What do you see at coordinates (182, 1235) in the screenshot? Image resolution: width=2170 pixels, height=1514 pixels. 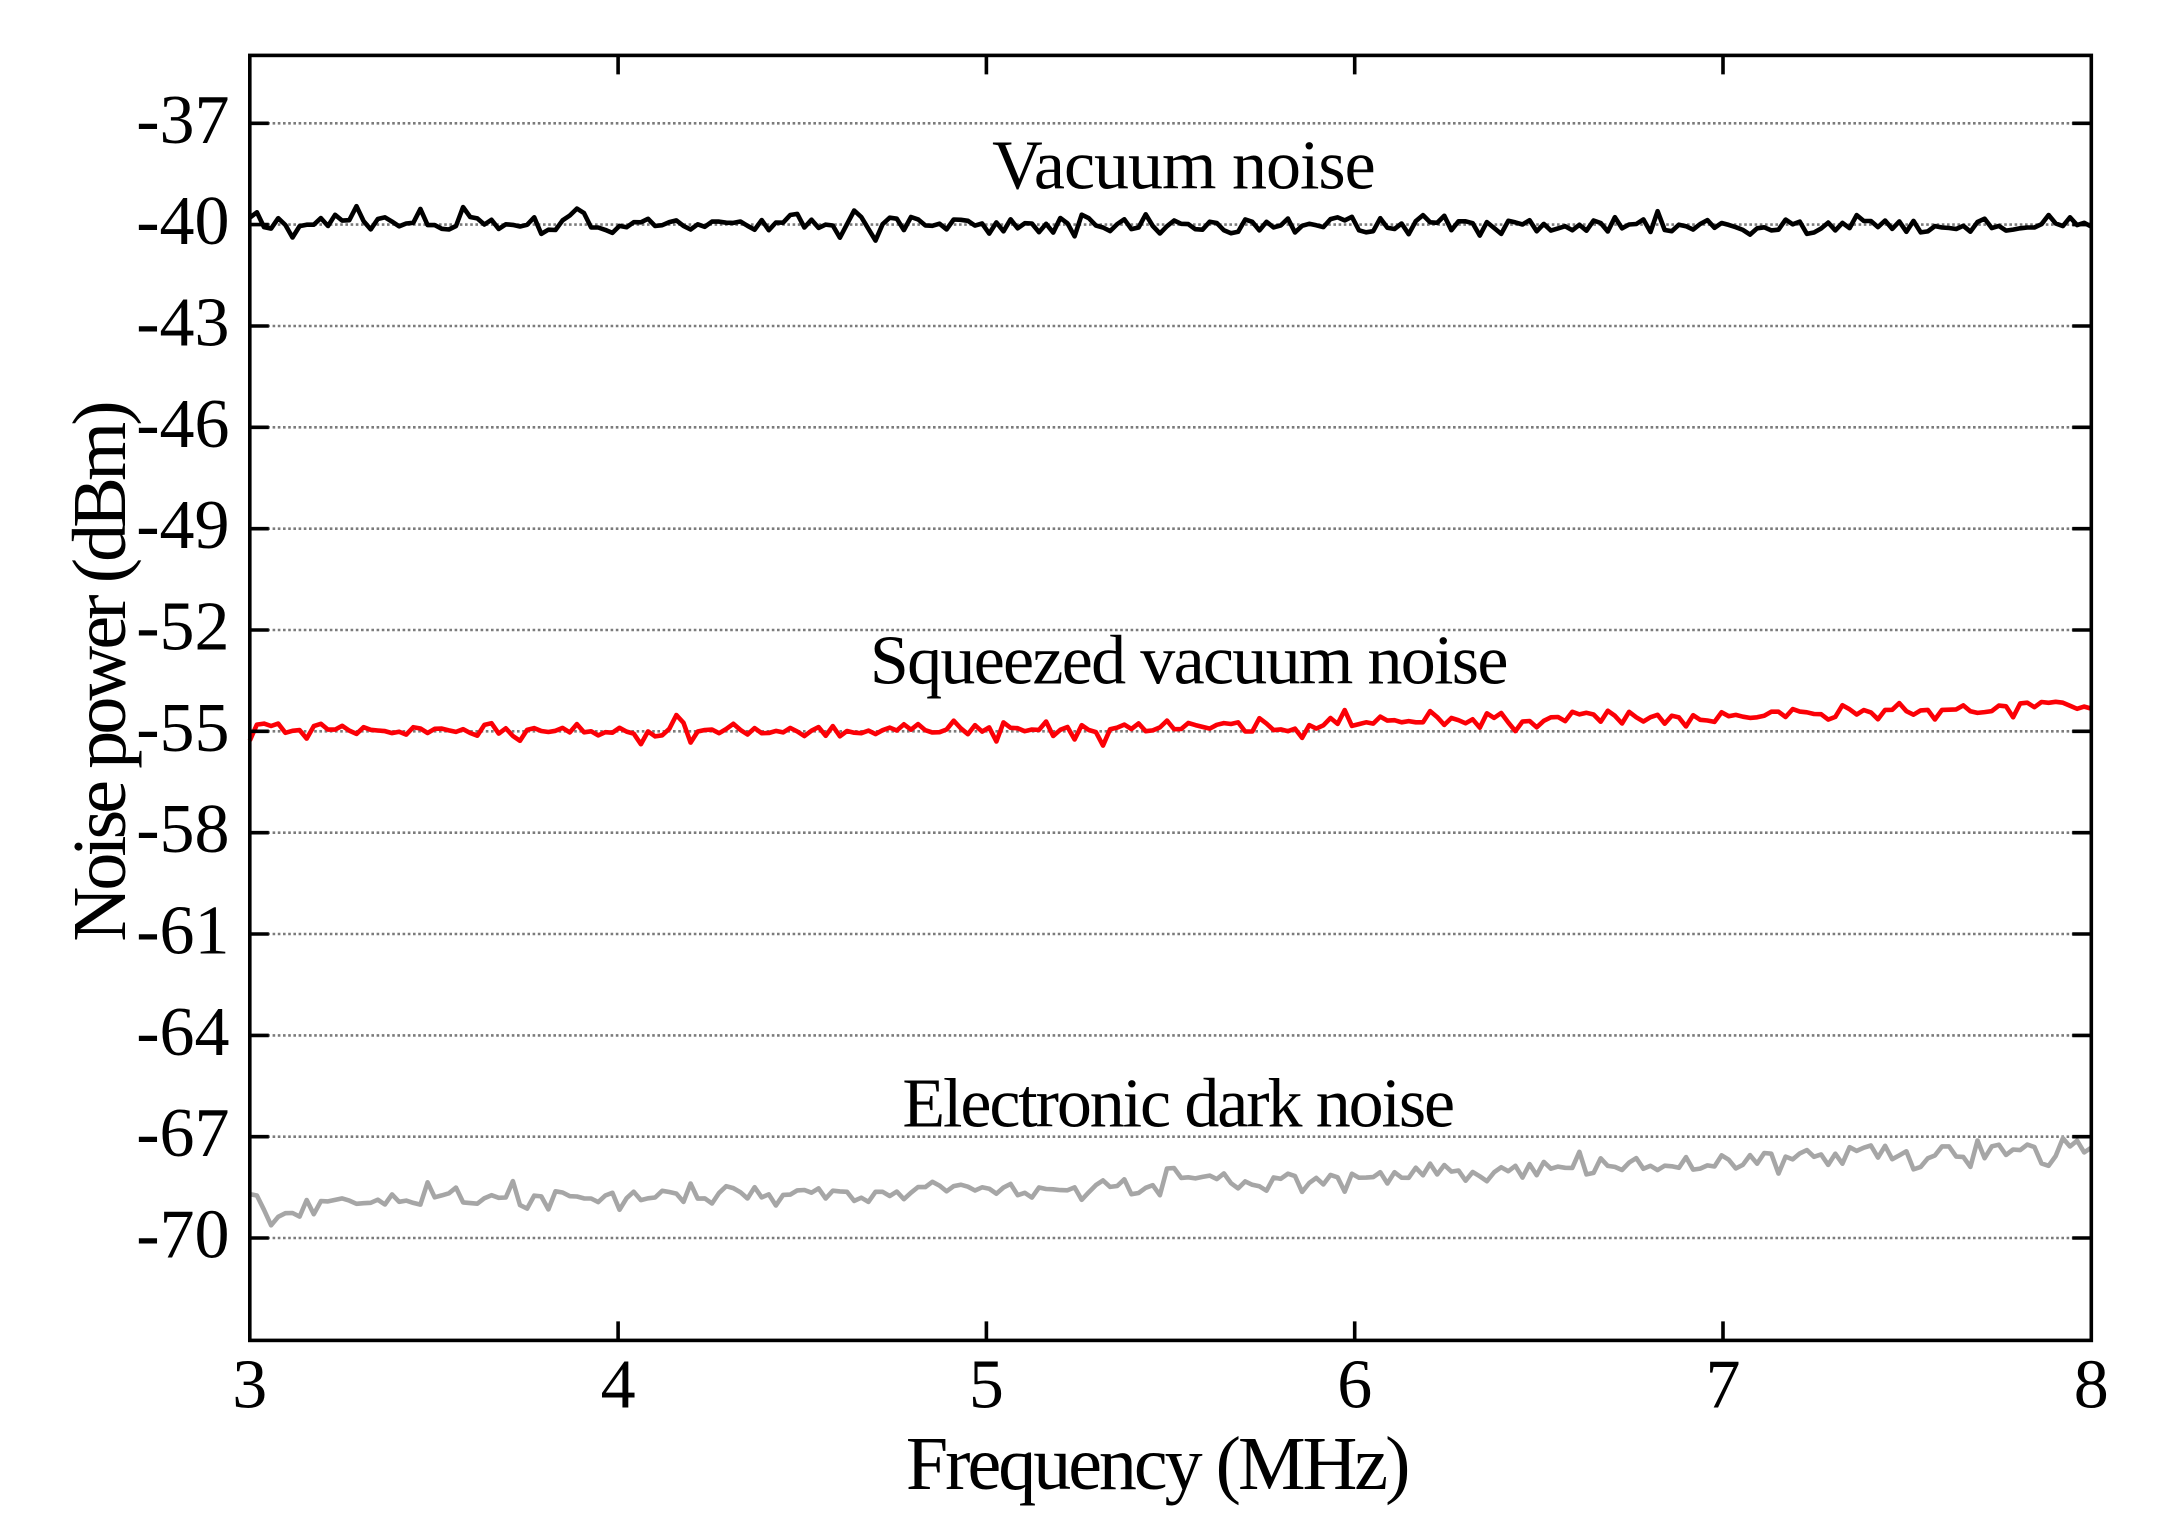 I see `svg-text: -70` at bounding box center [182, 1235].